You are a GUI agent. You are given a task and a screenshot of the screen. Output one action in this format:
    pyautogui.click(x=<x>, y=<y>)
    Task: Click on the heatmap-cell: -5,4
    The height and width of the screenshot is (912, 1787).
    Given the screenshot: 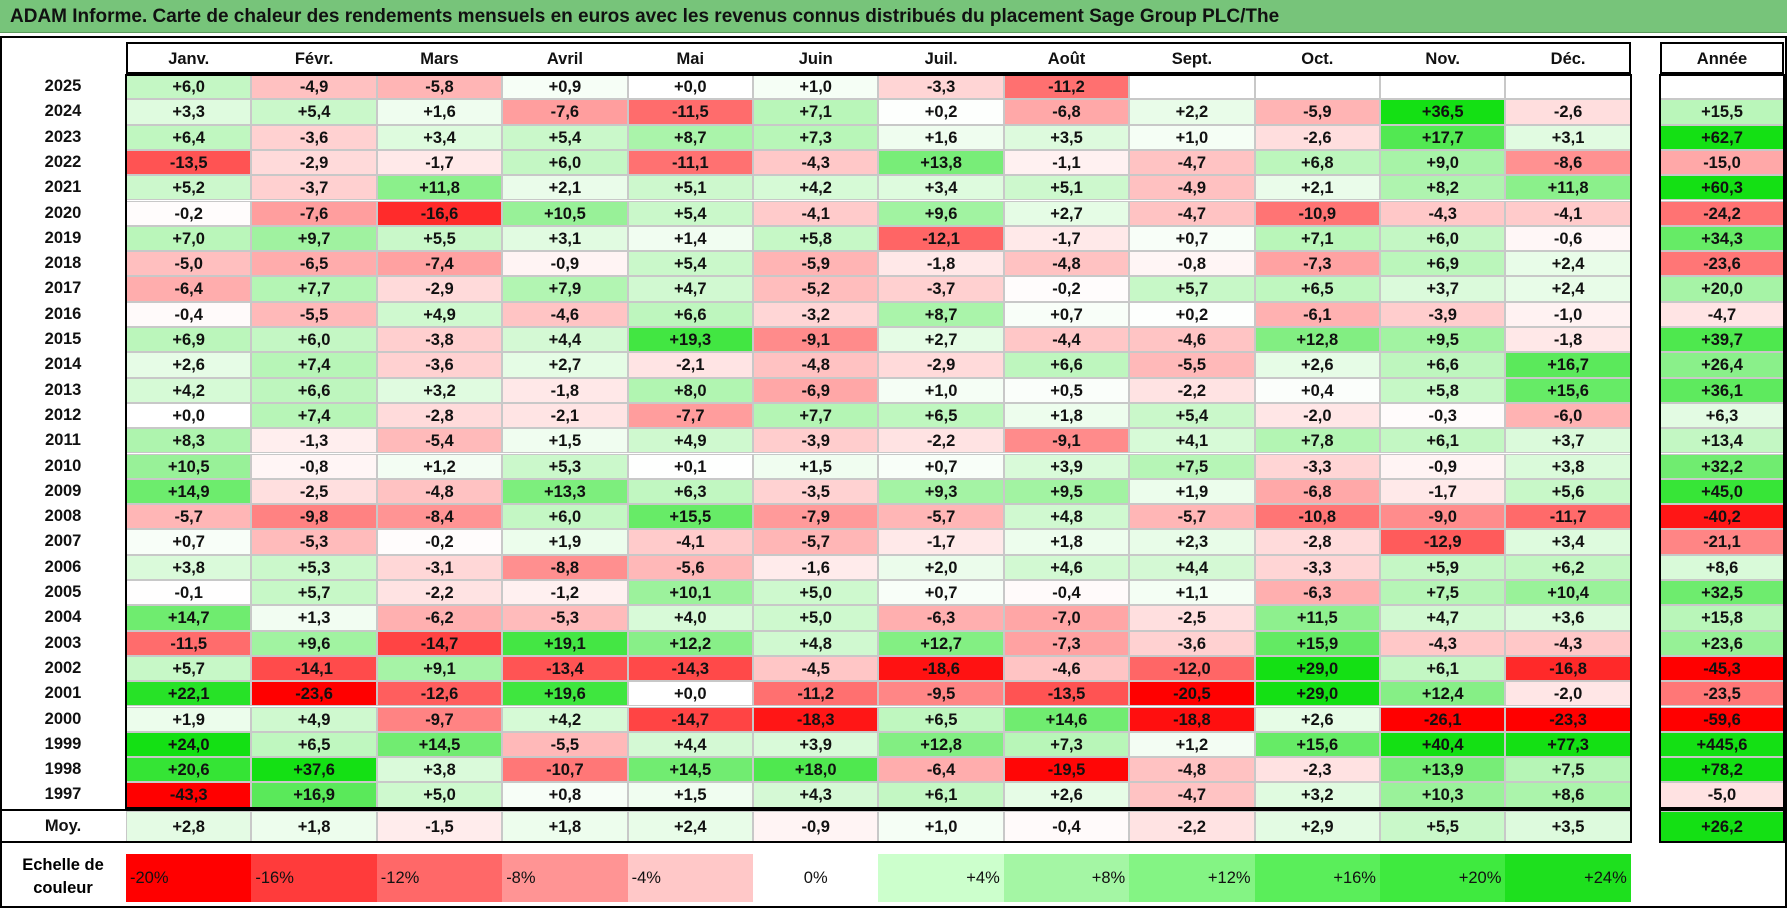 What is the action you would take?
    pyautogui.click(x=439, y=441)
    